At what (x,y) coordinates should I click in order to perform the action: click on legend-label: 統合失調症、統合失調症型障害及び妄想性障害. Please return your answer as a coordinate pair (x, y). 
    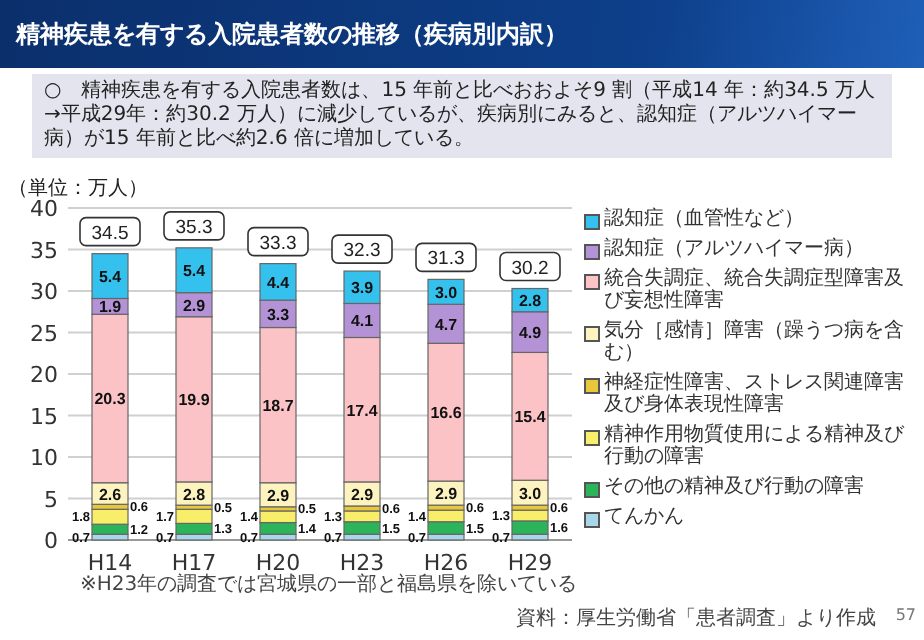
    Looking at the image, I should click on (754, 290).